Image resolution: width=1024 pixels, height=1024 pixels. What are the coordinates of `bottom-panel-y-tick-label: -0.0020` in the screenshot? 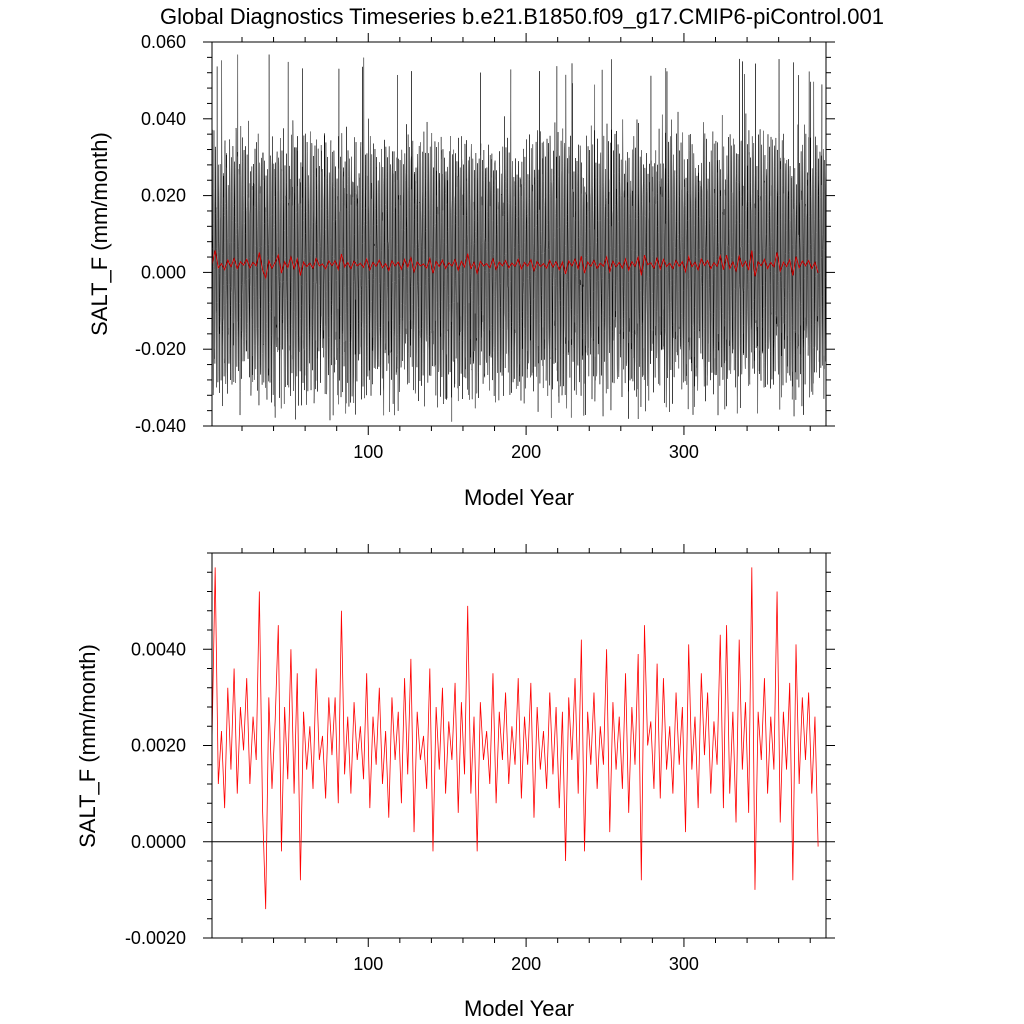 It's located at (155, 938).